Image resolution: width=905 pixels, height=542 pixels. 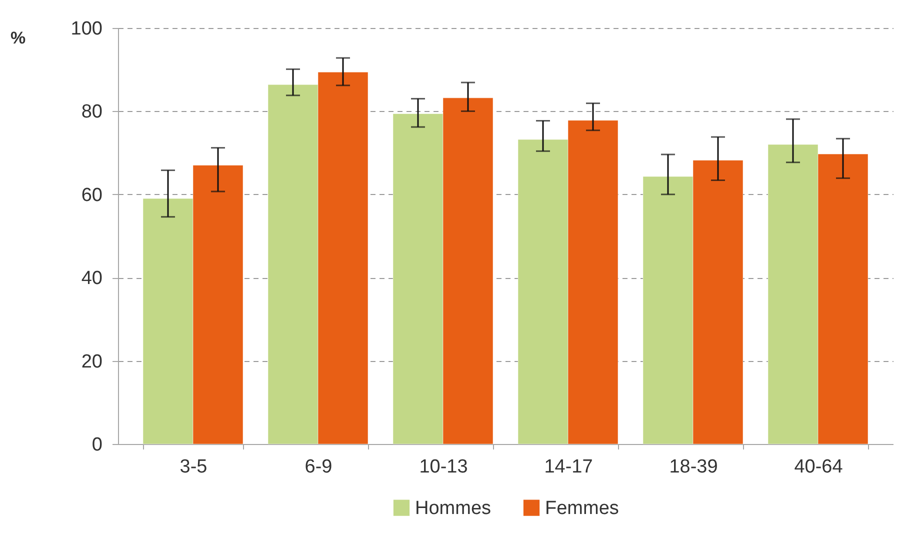 What do you see at coordinates (18, 38) in the screenshot?
I see `y-axis-title: %` at bounding box center [18, 38].